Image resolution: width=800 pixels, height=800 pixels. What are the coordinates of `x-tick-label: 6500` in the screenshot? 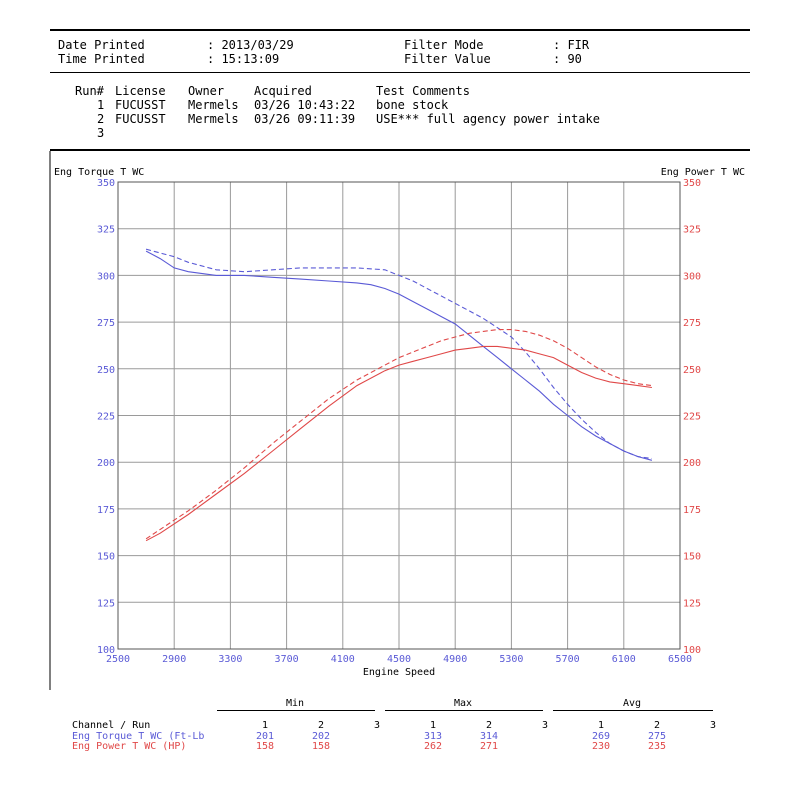 It's located at (680, 659).